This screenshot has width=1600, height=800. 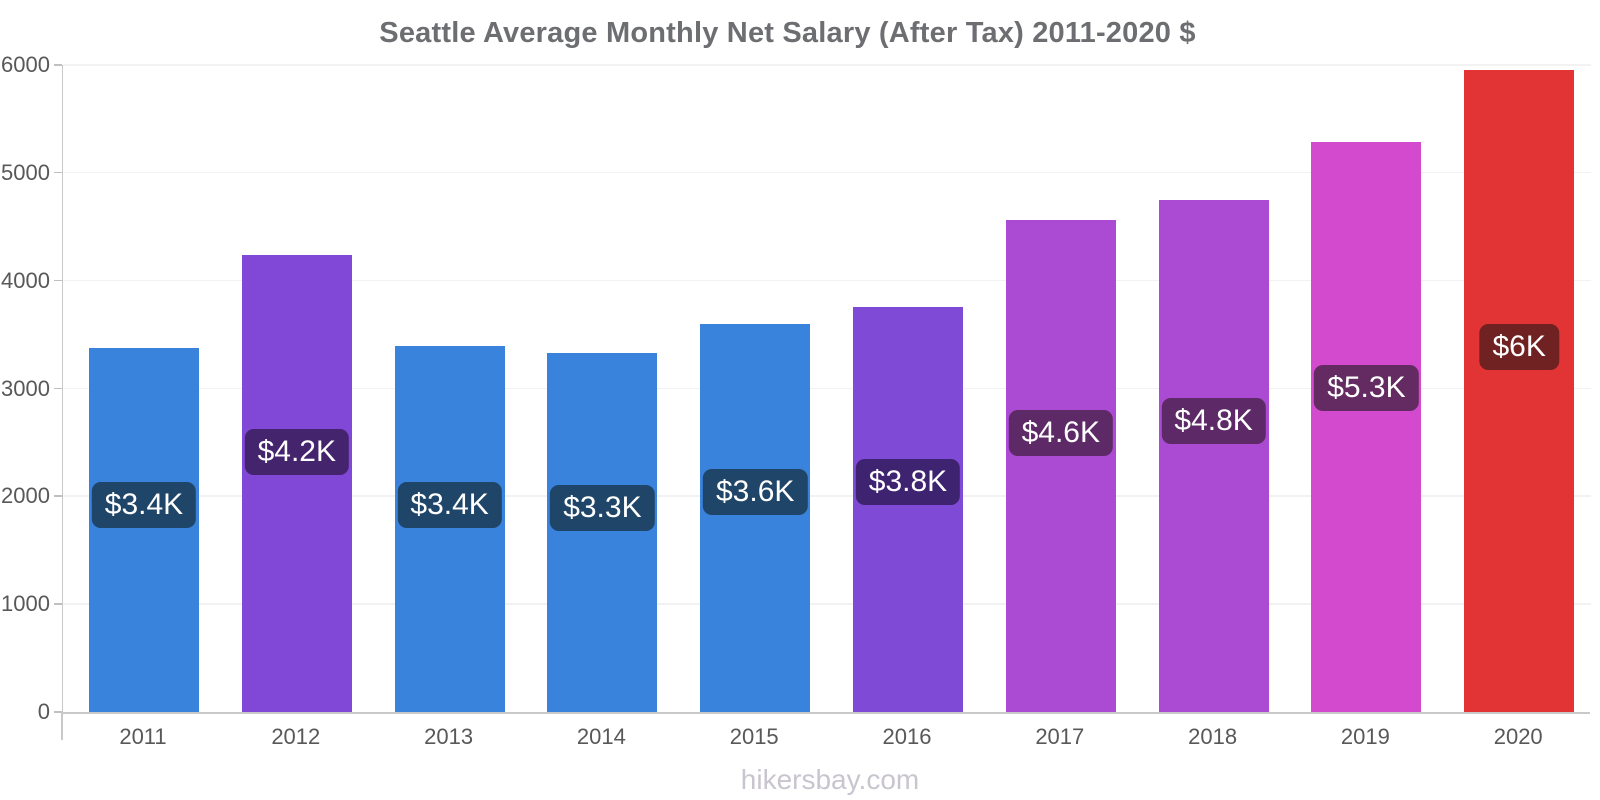 I want to click on x-axis-label-2015: 2015, so click(x=754, y=736).